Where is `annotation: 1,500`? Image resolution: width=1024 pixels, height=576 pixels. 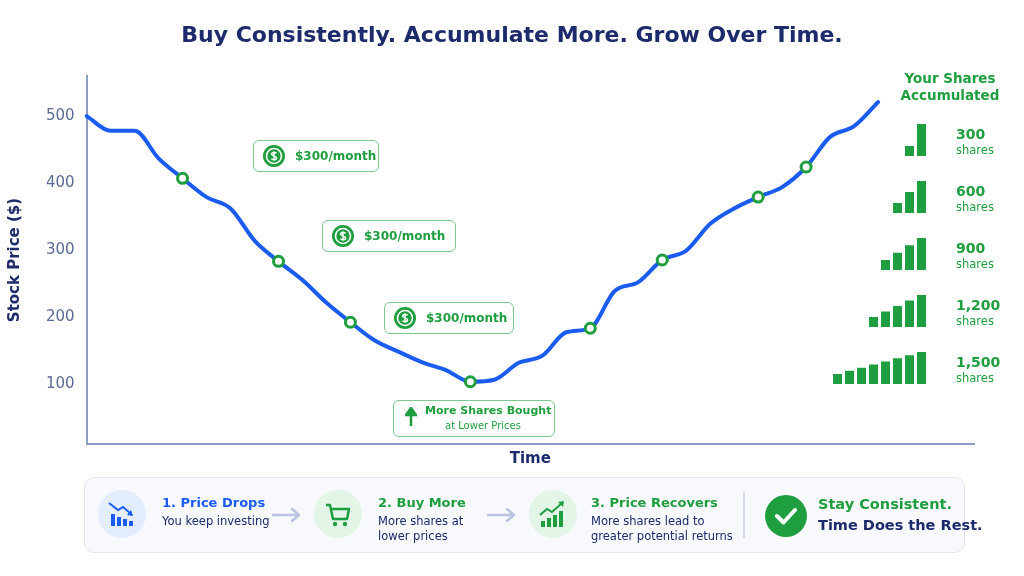
annotation: 1,500 is located at coordinates (978, 362).